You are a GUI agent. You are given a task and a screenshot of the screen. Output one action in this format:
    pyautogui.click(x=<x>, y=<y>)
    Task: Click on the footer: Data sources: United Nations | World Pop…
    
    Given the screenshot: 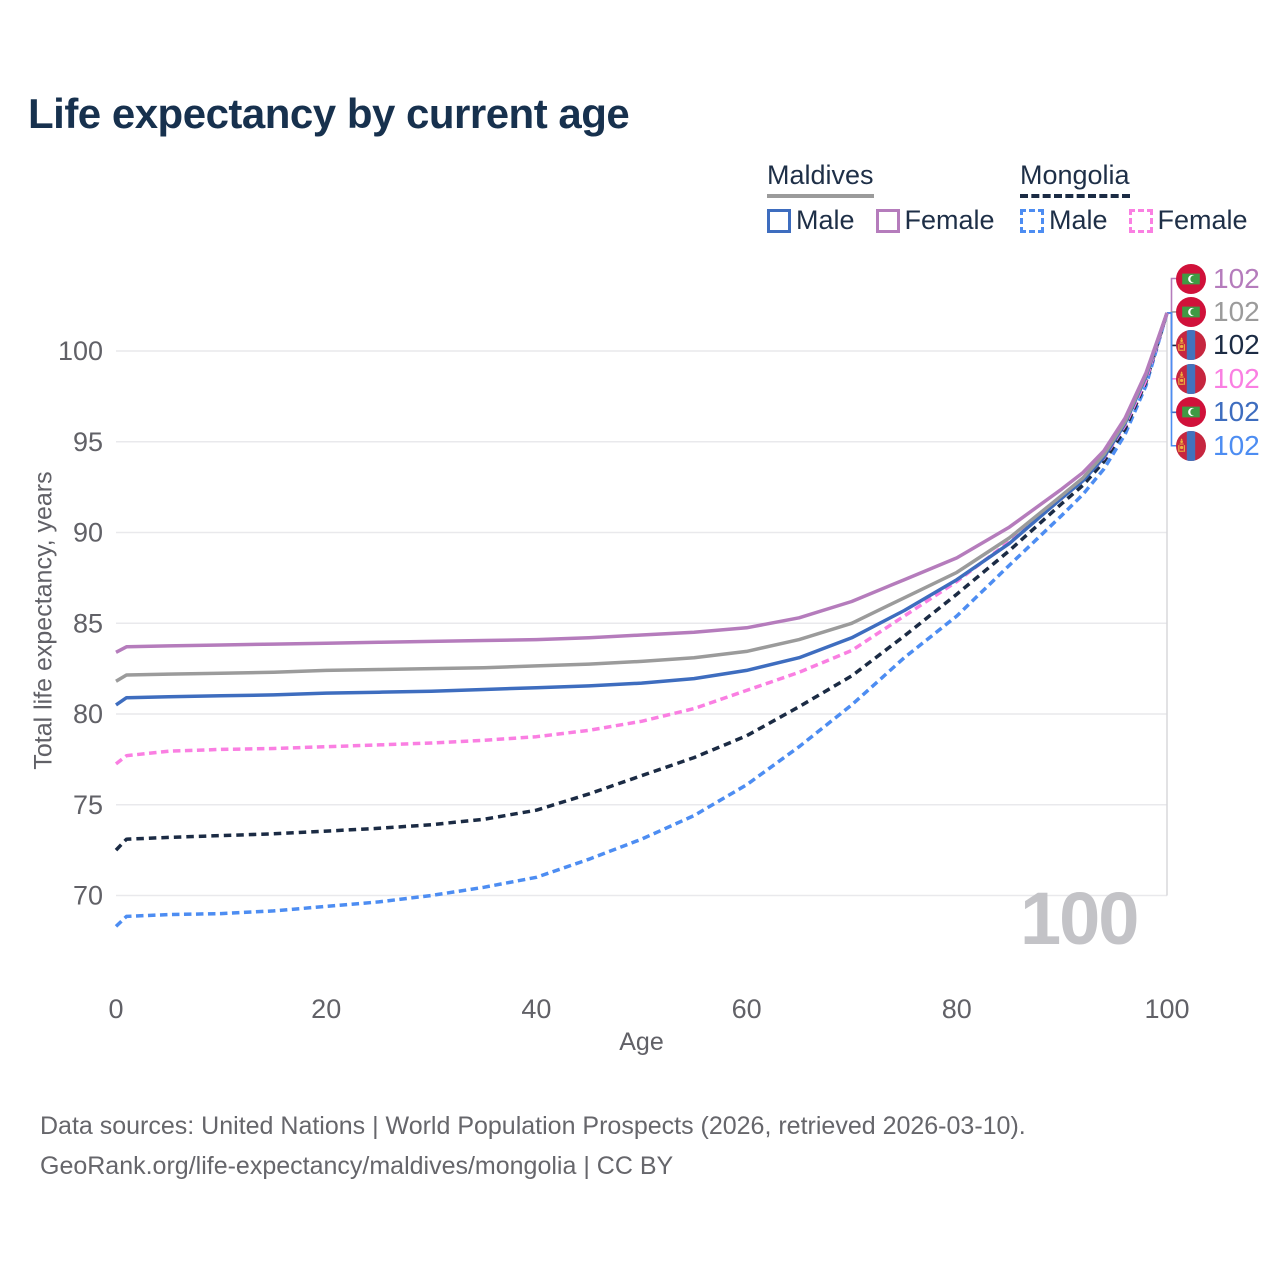 What is the action you would take?
    pyautogui.click(x=533, y=1146)
    